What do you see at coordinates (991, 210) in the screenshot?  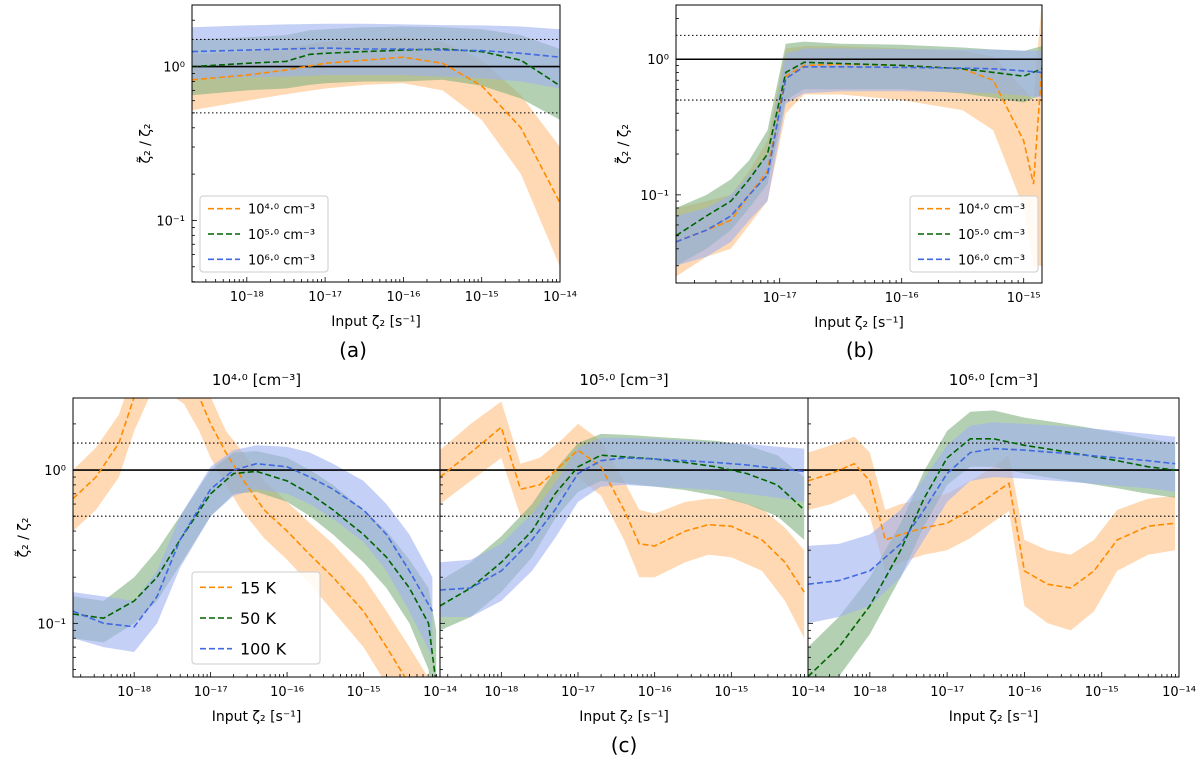 I see `legend-label-b-0: 10⁴·⁰ cm⁻³` at bounding box center [991, 210].